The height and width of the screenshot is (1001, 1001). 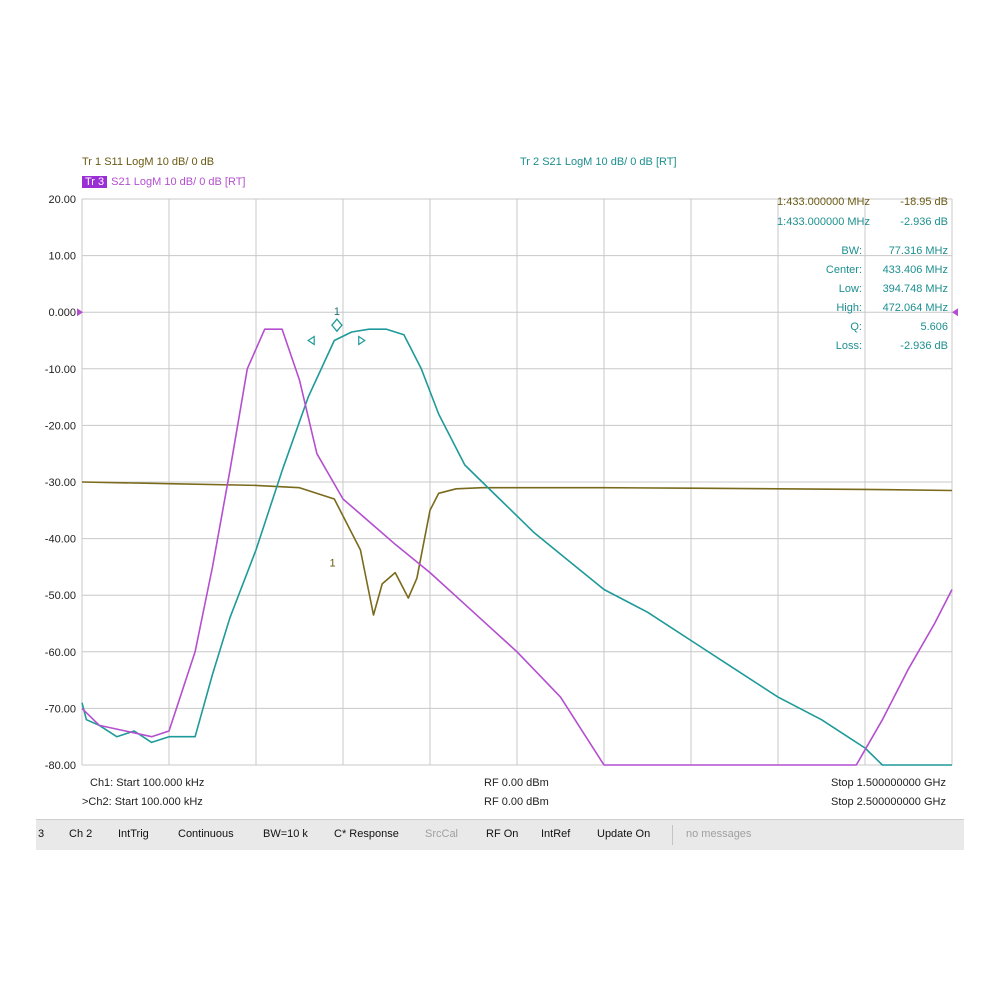 What do you see at coordinates (81, 834) in the screenshot?
I see `status-active-channel: Ch 2` at bounding box center [81, 834].